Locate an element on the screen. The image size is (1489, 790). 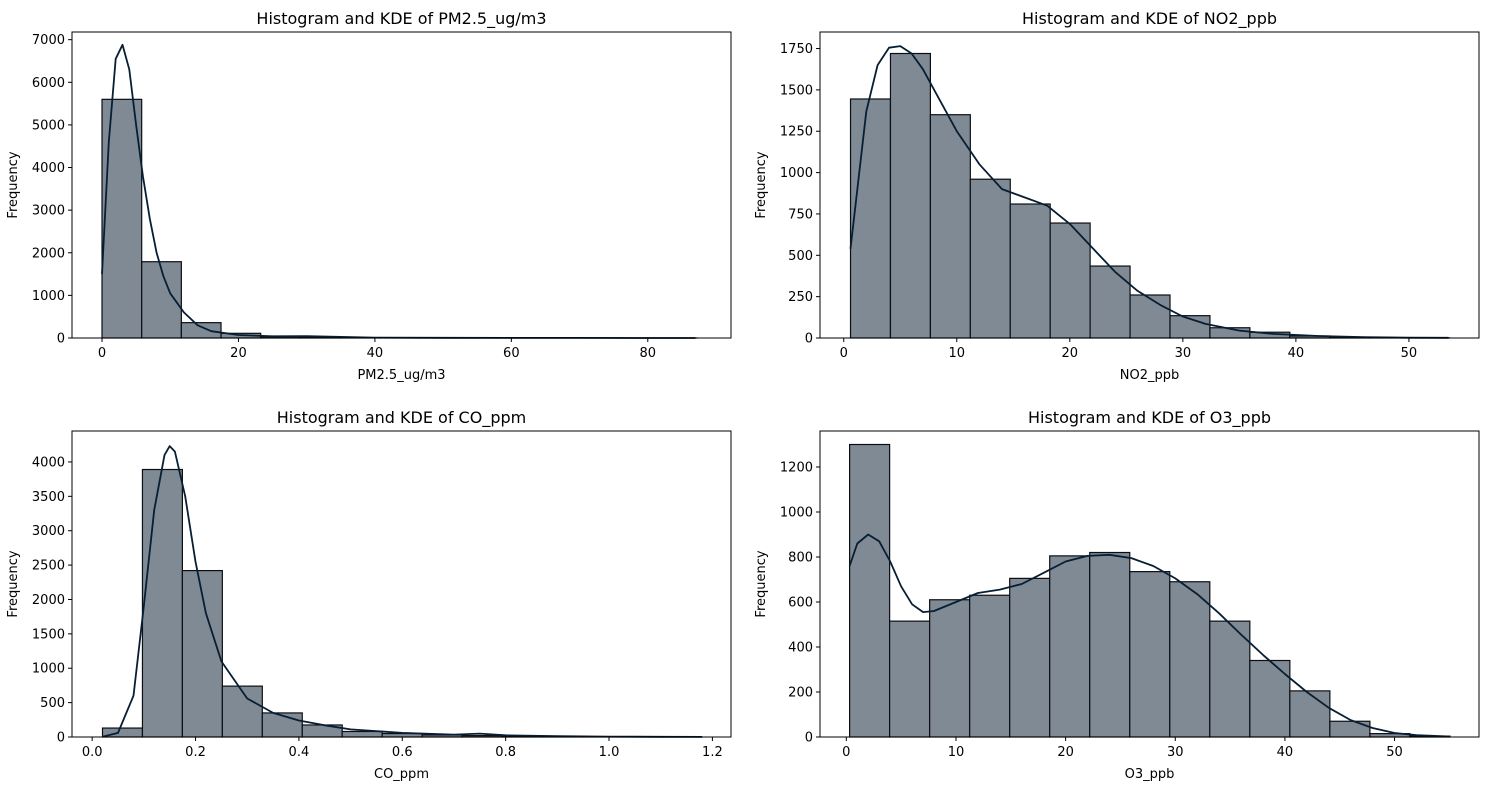
x-tick-label: 0.8 is located at coordinates (505, 752).